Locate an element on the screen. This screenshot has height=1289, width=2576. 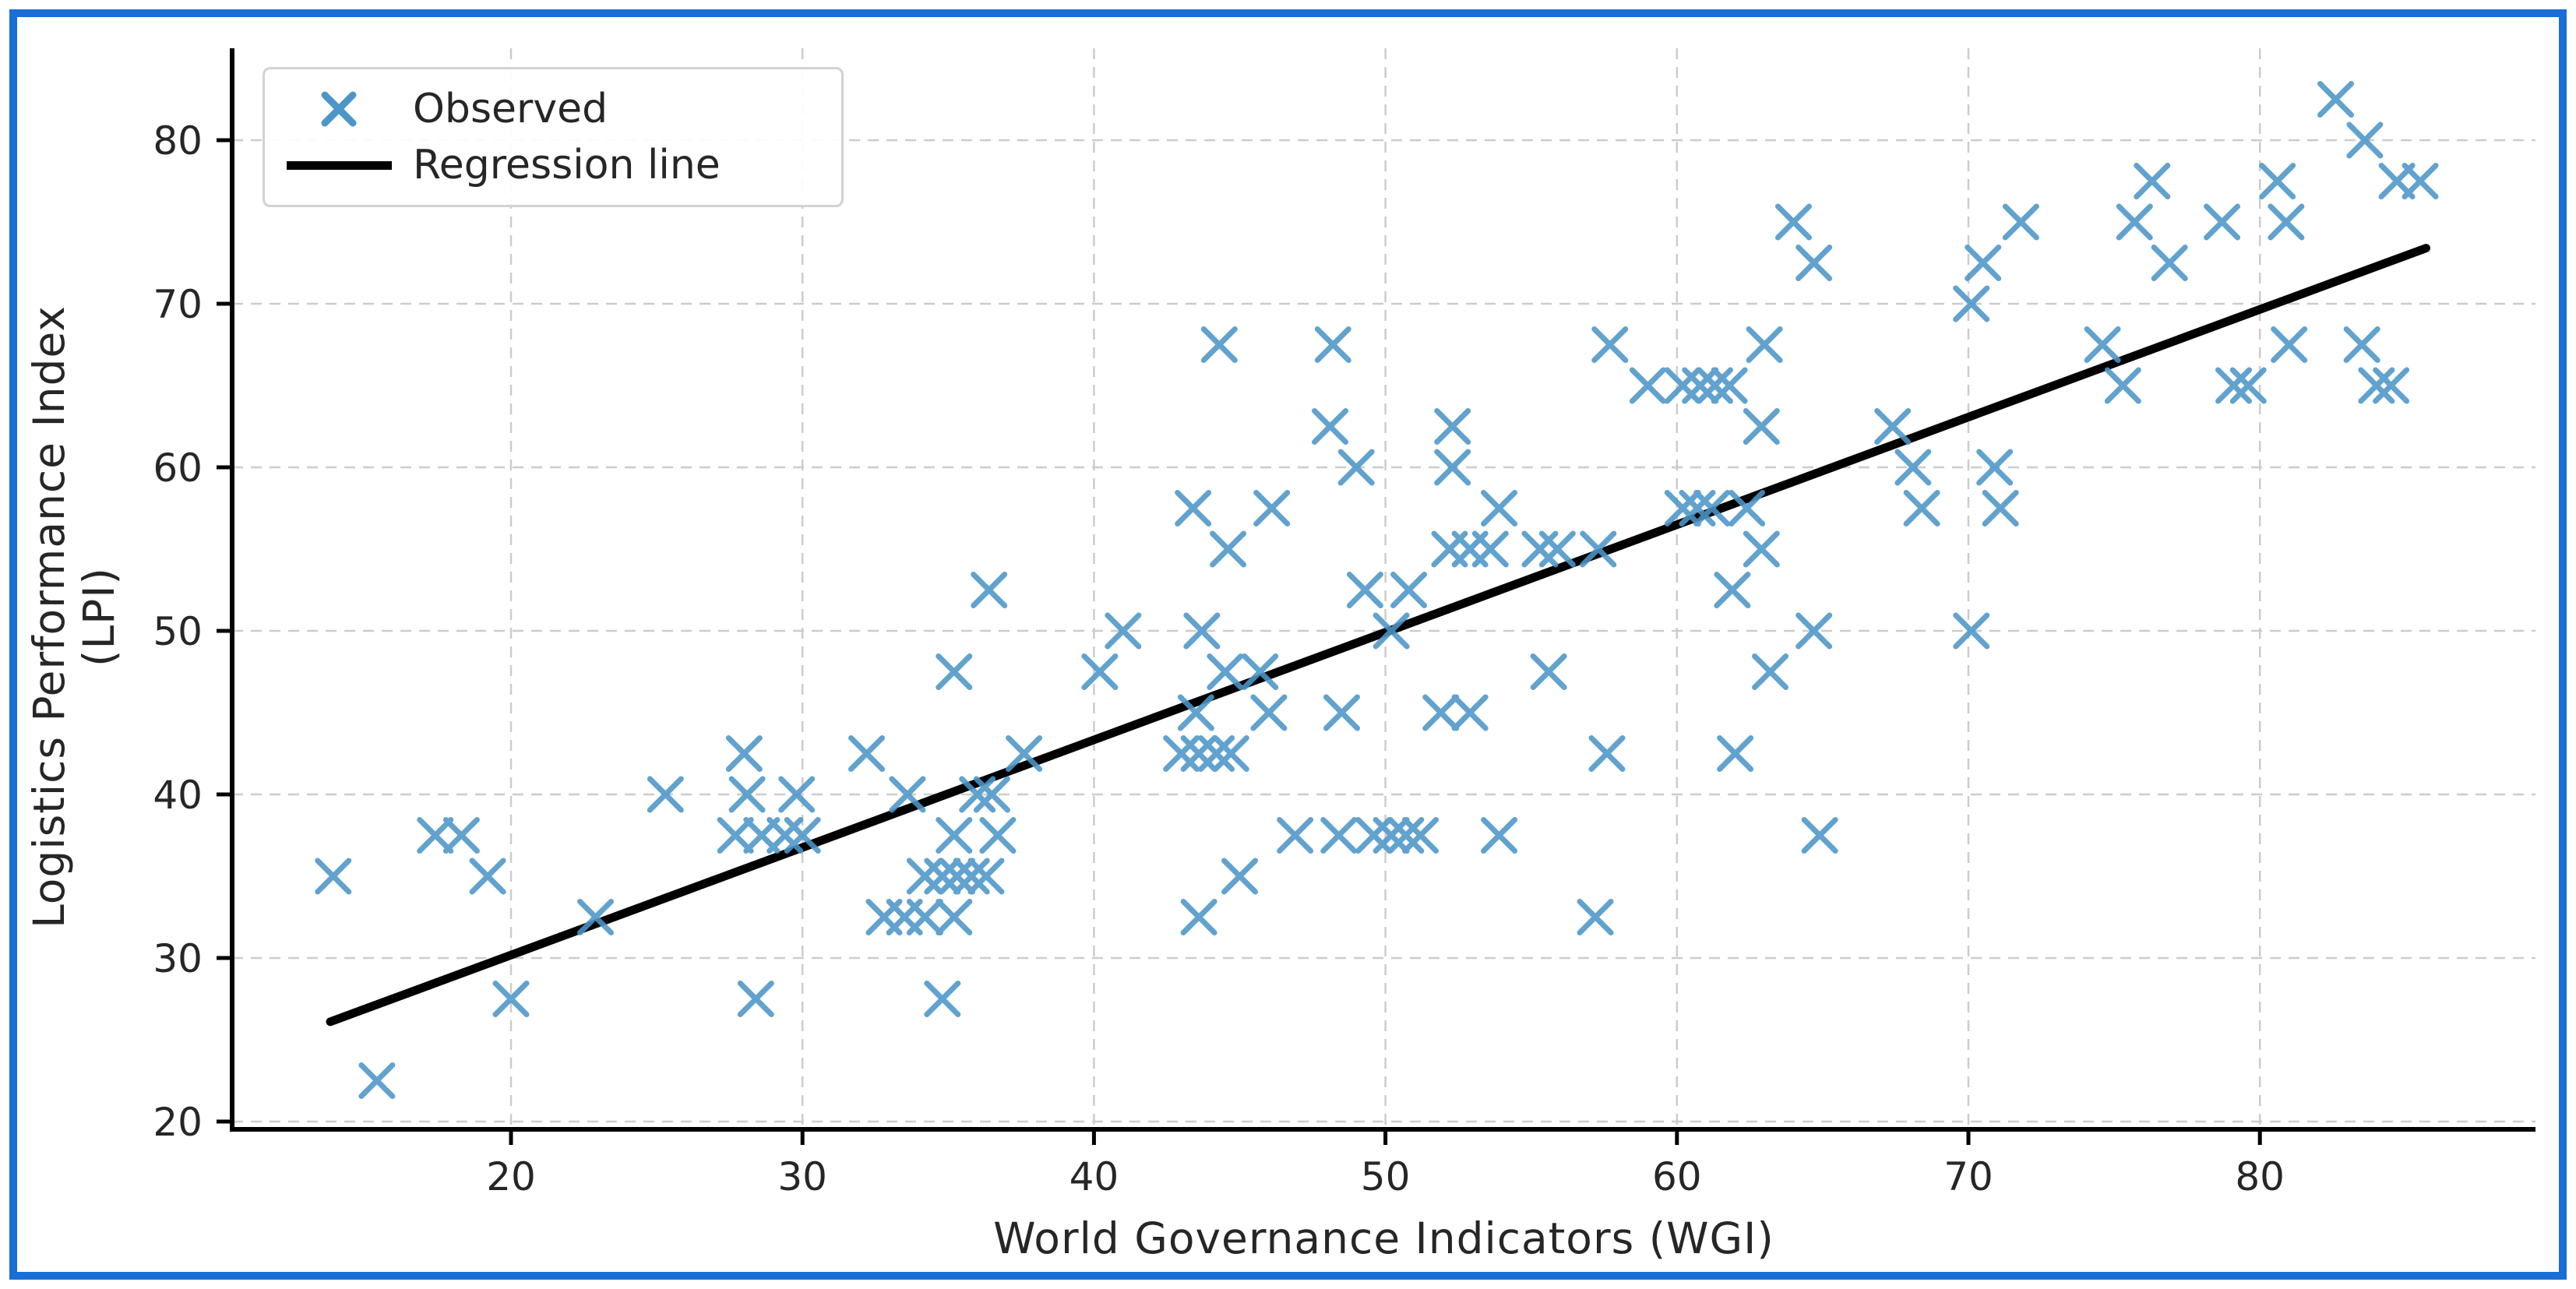
line-sample-icon is located at coordinates (339, 165).